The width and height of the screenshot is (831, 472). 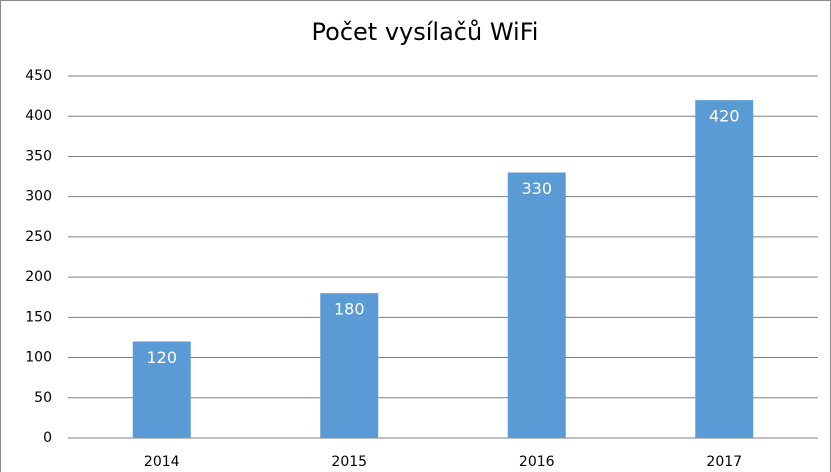 I want to click on x-tick-label: 2016, so click(x=537, y=462).